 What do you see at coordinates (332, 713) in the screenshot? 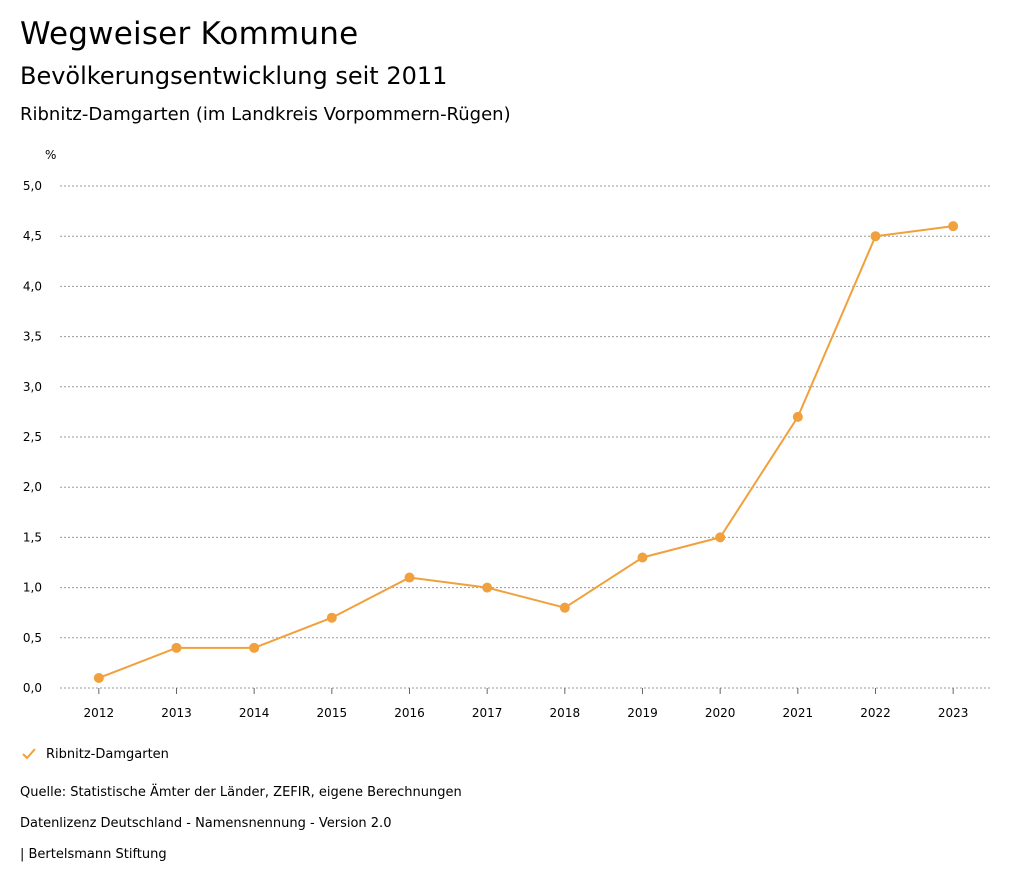
I see `x-tick-label: 2015` at bounding box center [332, 713].